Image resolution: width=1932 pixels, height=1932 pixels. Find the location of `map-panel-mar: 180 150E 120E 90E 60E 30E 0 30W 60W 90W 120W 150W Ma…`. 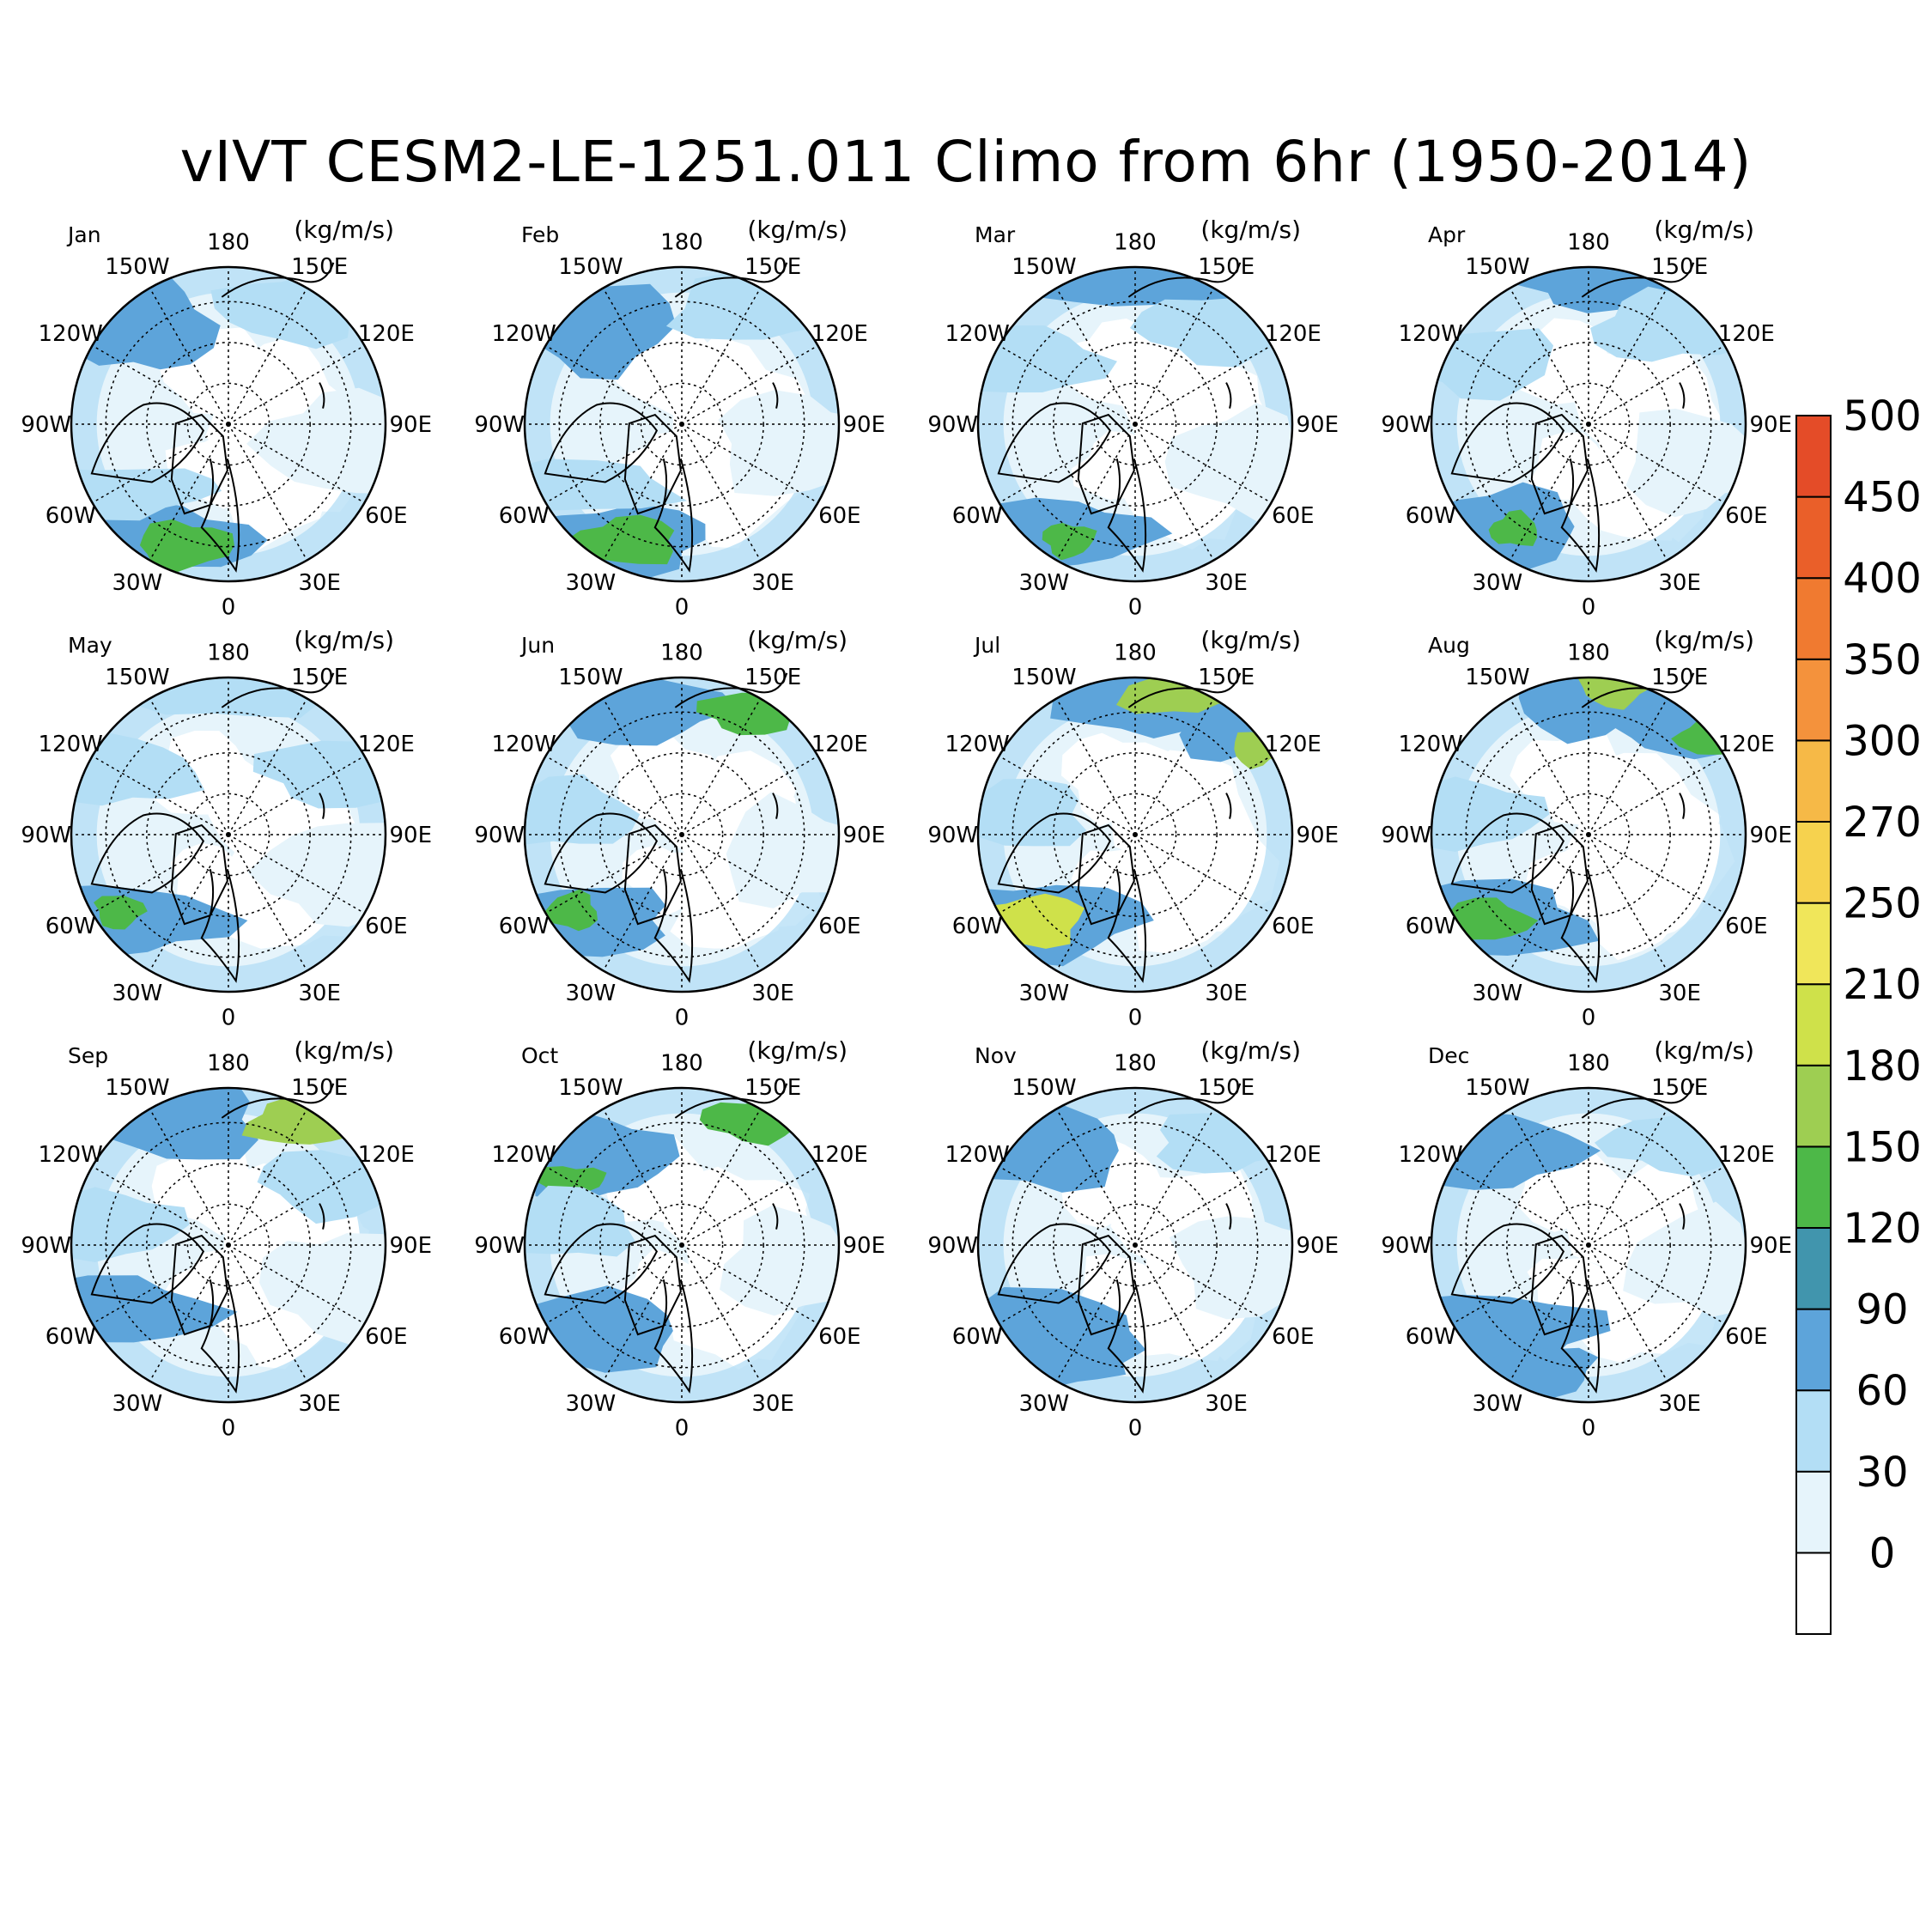

map-panel-mar: 180 150E 120E 90E 60E 30E 0 30W 60W 90W 120W 150W Ma… is located at coordinates (1133, 418).